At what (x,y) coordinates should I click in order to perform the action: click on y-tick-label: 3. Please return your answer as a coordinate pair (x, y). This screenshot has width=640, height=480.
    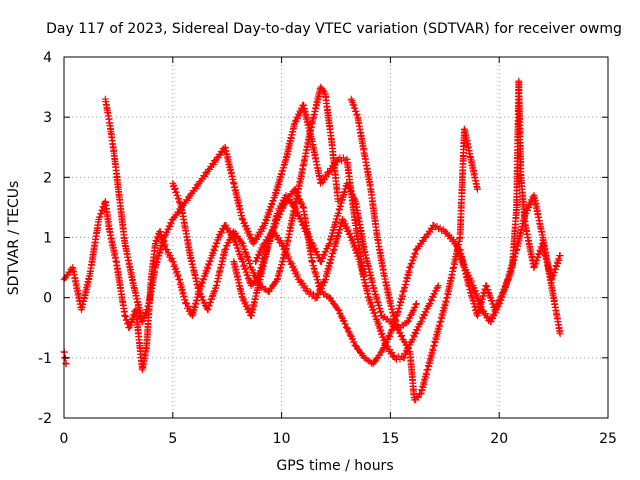
    Looking at the image, I should click on (47, 118).